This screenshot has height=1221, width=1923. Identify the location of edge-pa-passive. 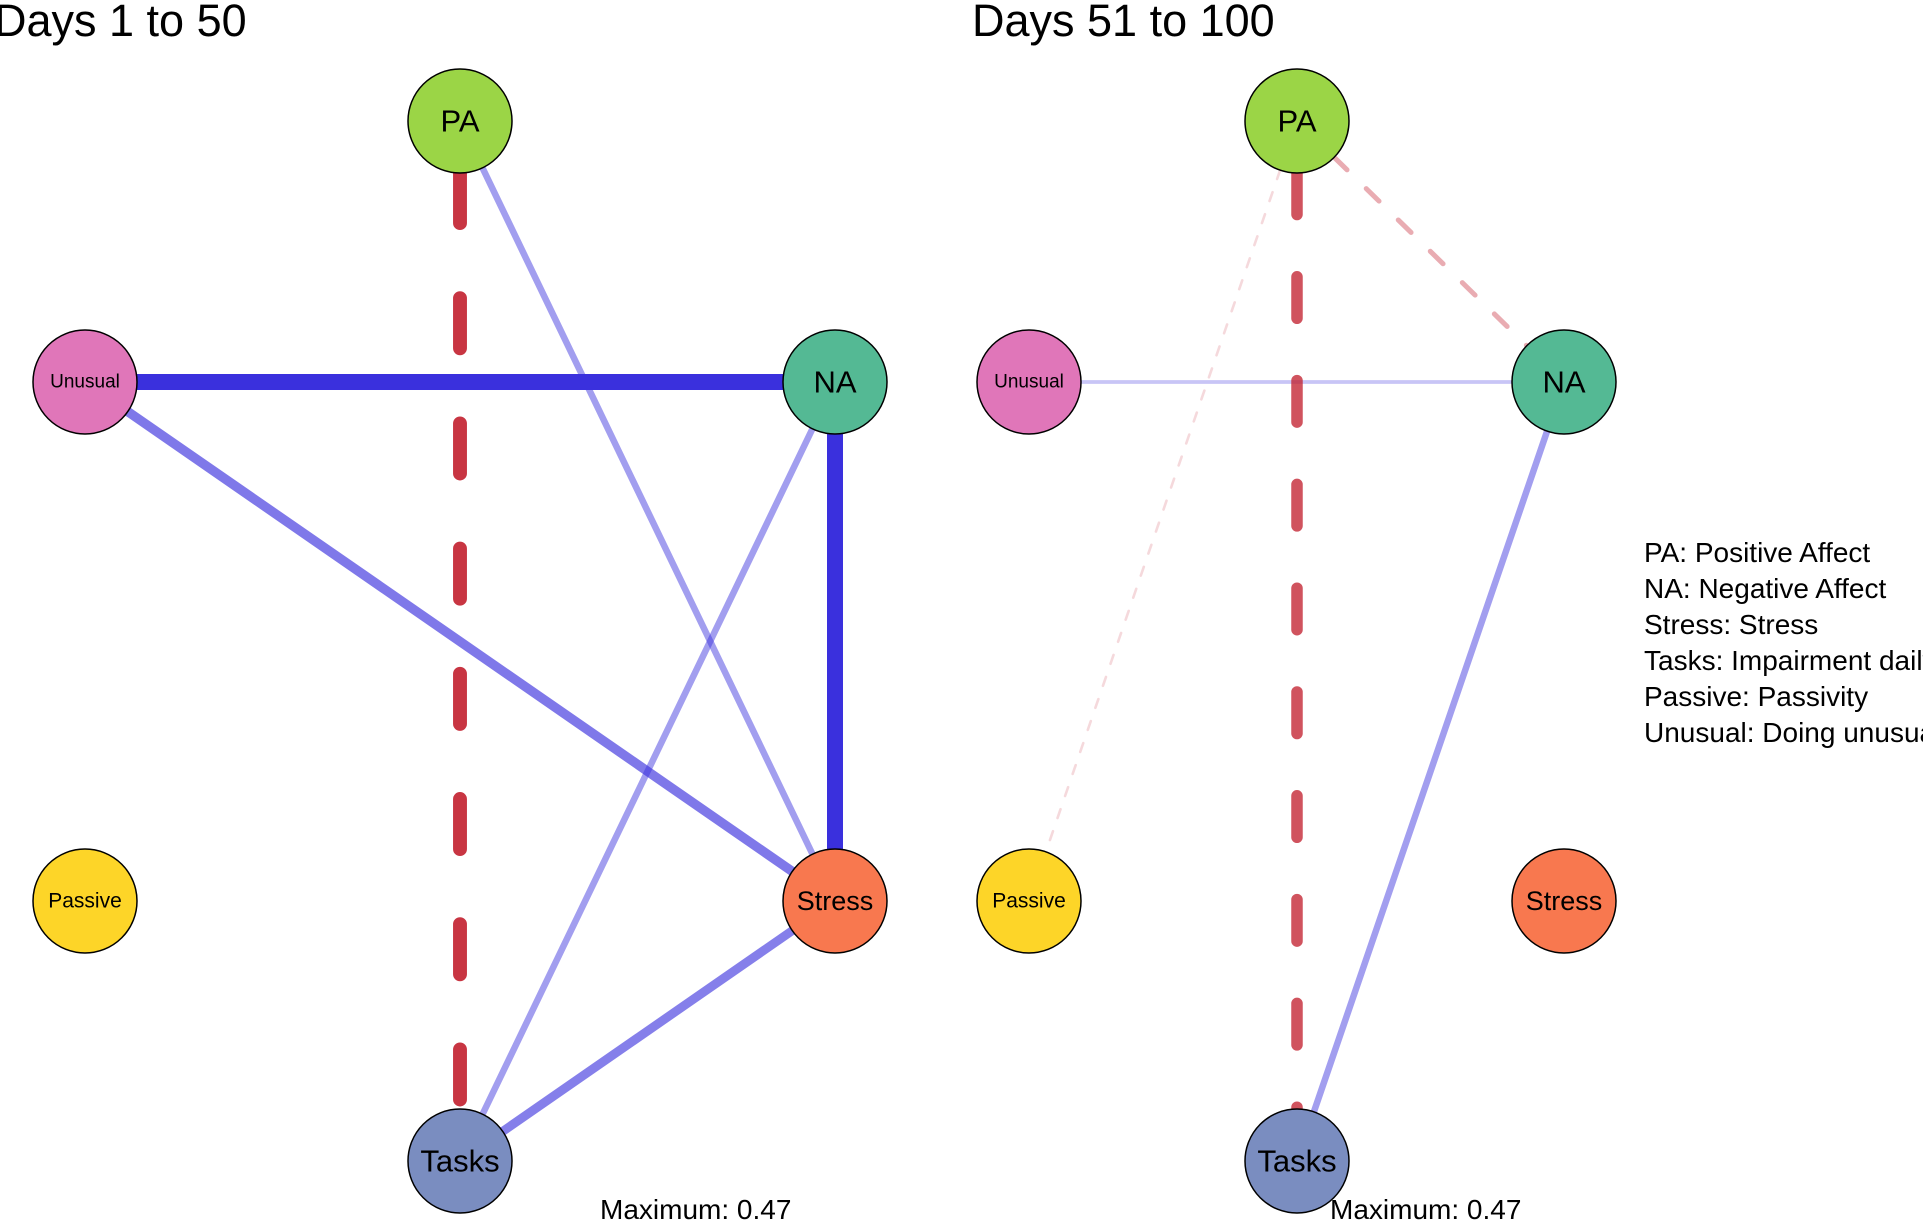
(1163, 511).